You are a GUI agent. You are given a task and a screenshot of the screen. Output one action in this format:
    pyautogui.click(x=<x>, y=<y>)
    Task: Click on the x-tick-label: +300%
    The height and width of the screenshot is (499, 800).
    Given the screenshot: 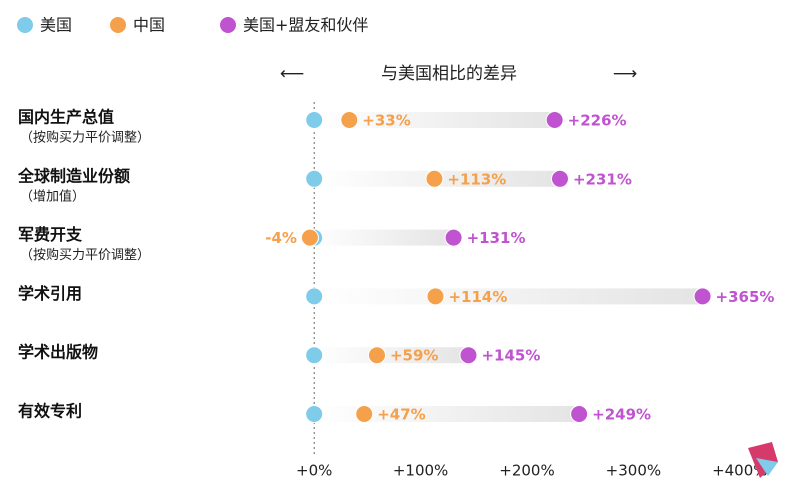 What is the action you would take?
    pyautogui.click(x=633, y=471)
    